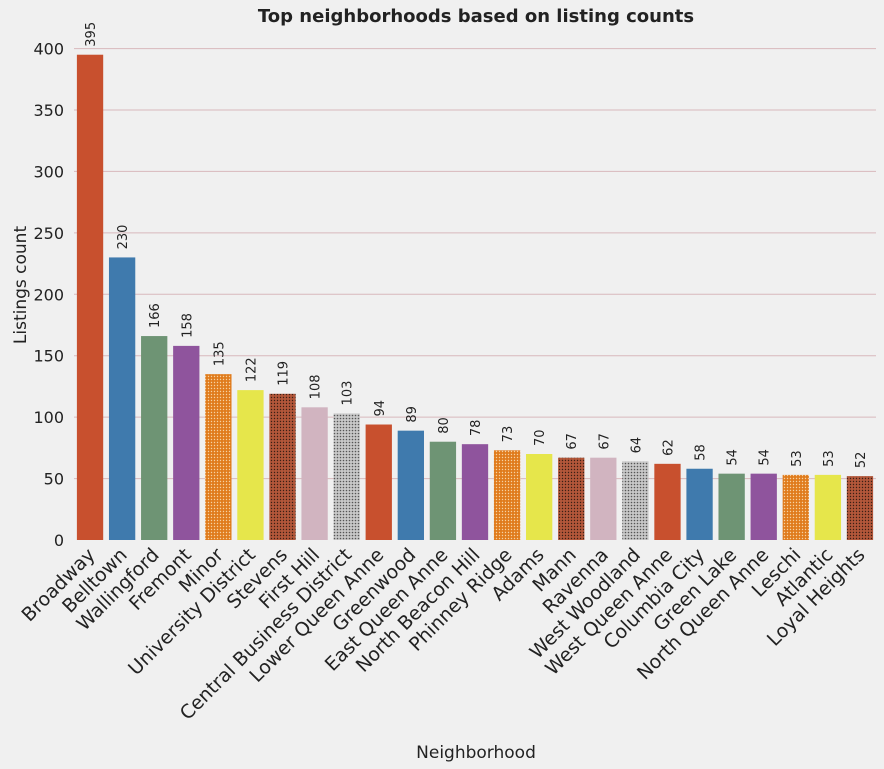 This screenshot has width=884, height=769. I want to click on data-label: 230, so click(123, 237).